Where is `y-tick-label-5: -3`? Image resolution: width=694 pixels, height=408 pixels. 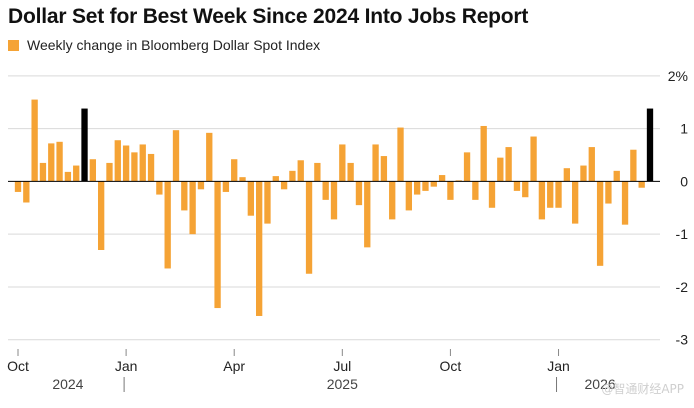 y-tick-label-5: -3 is located at coordinates (682, 340).